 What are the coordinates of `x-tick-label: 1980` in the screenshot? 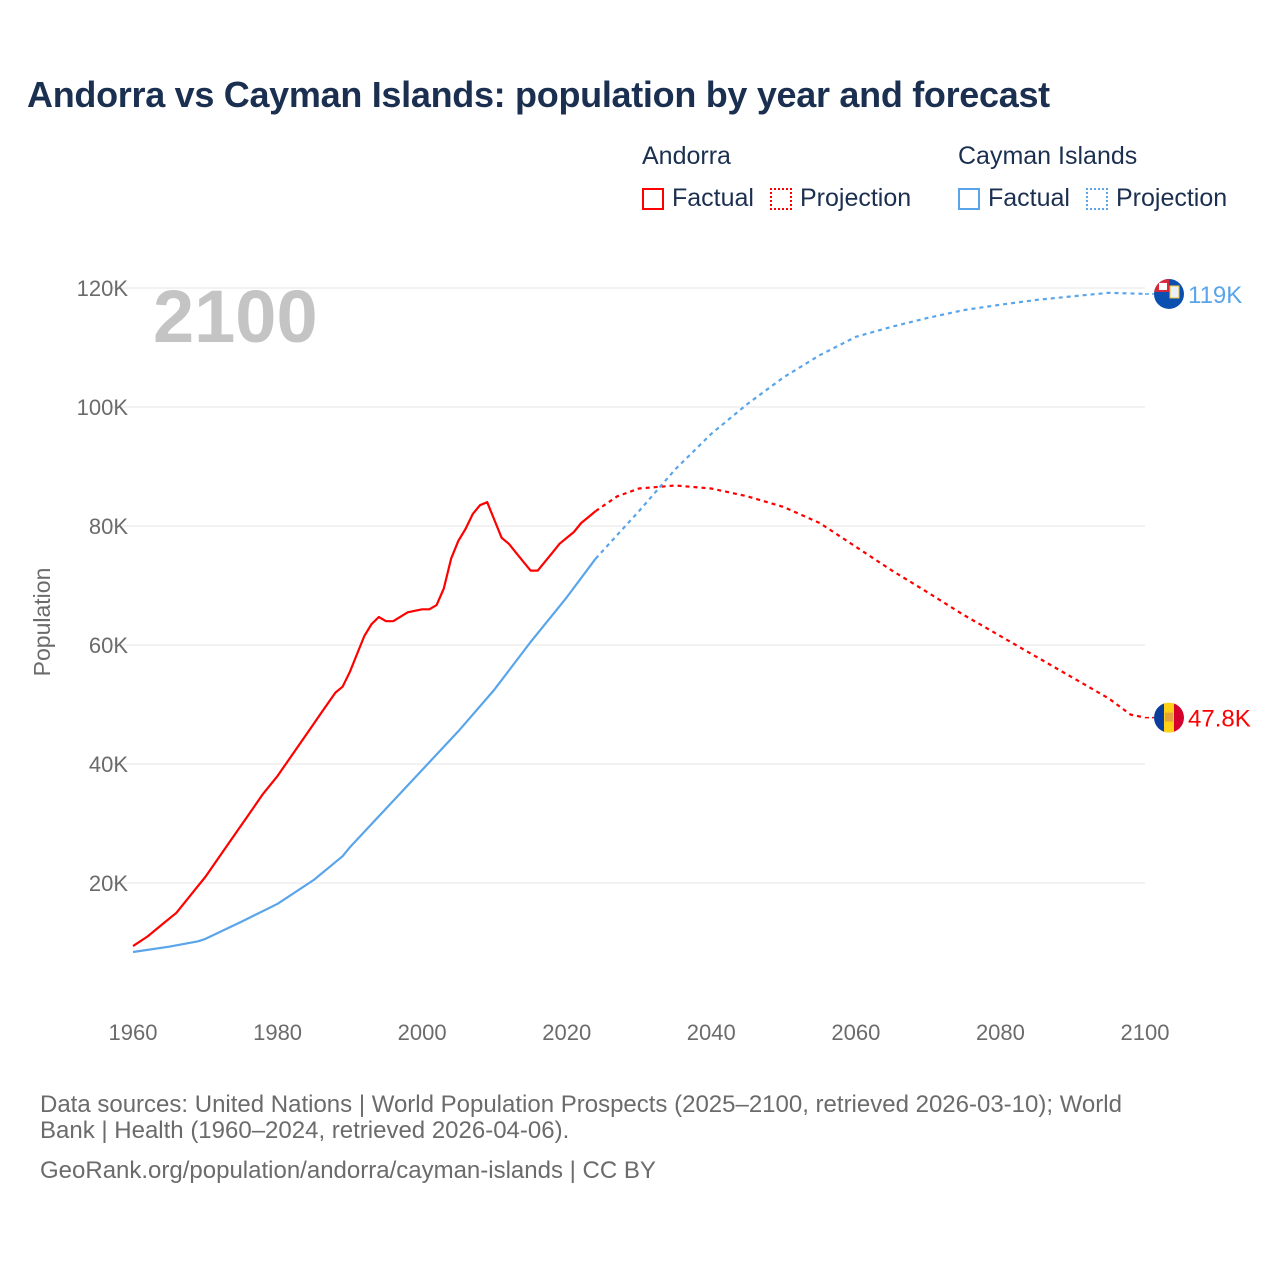 It's located at (277, 1032).